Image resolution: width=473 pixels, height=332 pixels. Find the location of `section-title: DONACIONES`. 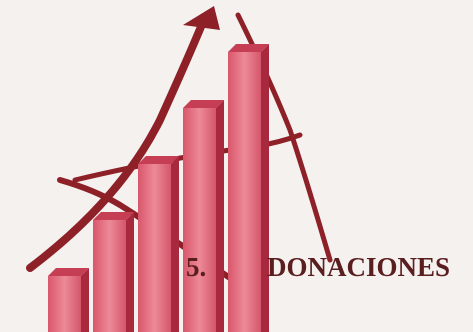

section-title: DONACIONES is located at coordinates (359, 267).